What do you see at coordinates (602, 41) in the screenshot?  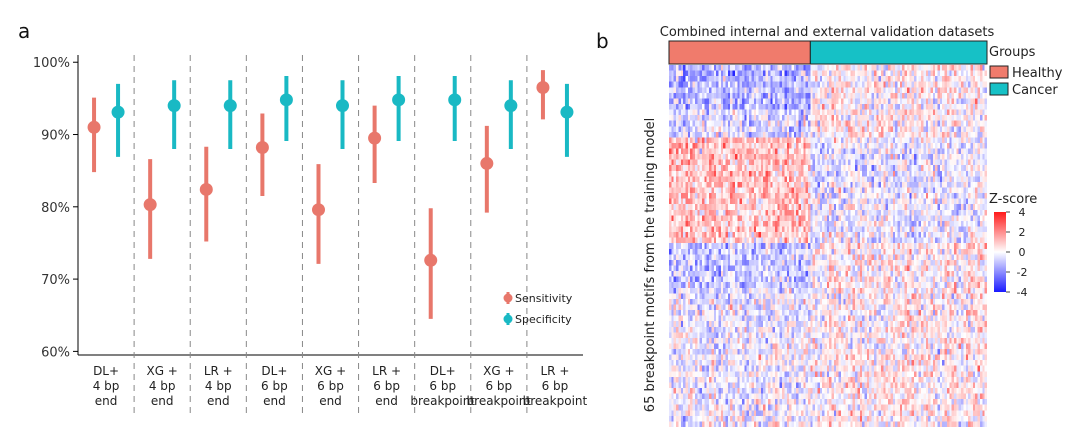 I see `panel-b-label: b` at bounding box center [602, 41].